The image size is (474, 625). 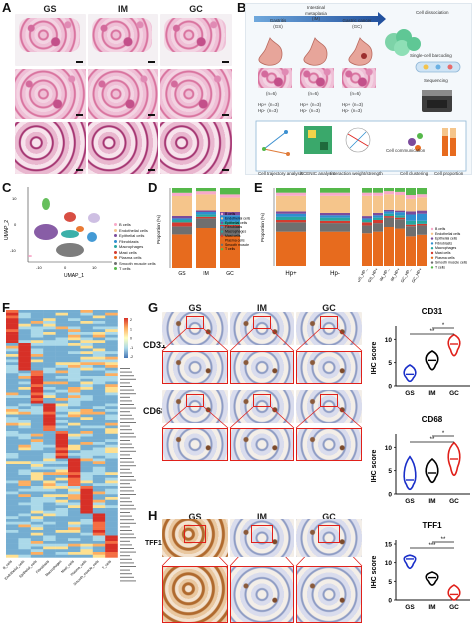 I want to click on panel-g-image-r4-c1, so click(x=195, y=444).